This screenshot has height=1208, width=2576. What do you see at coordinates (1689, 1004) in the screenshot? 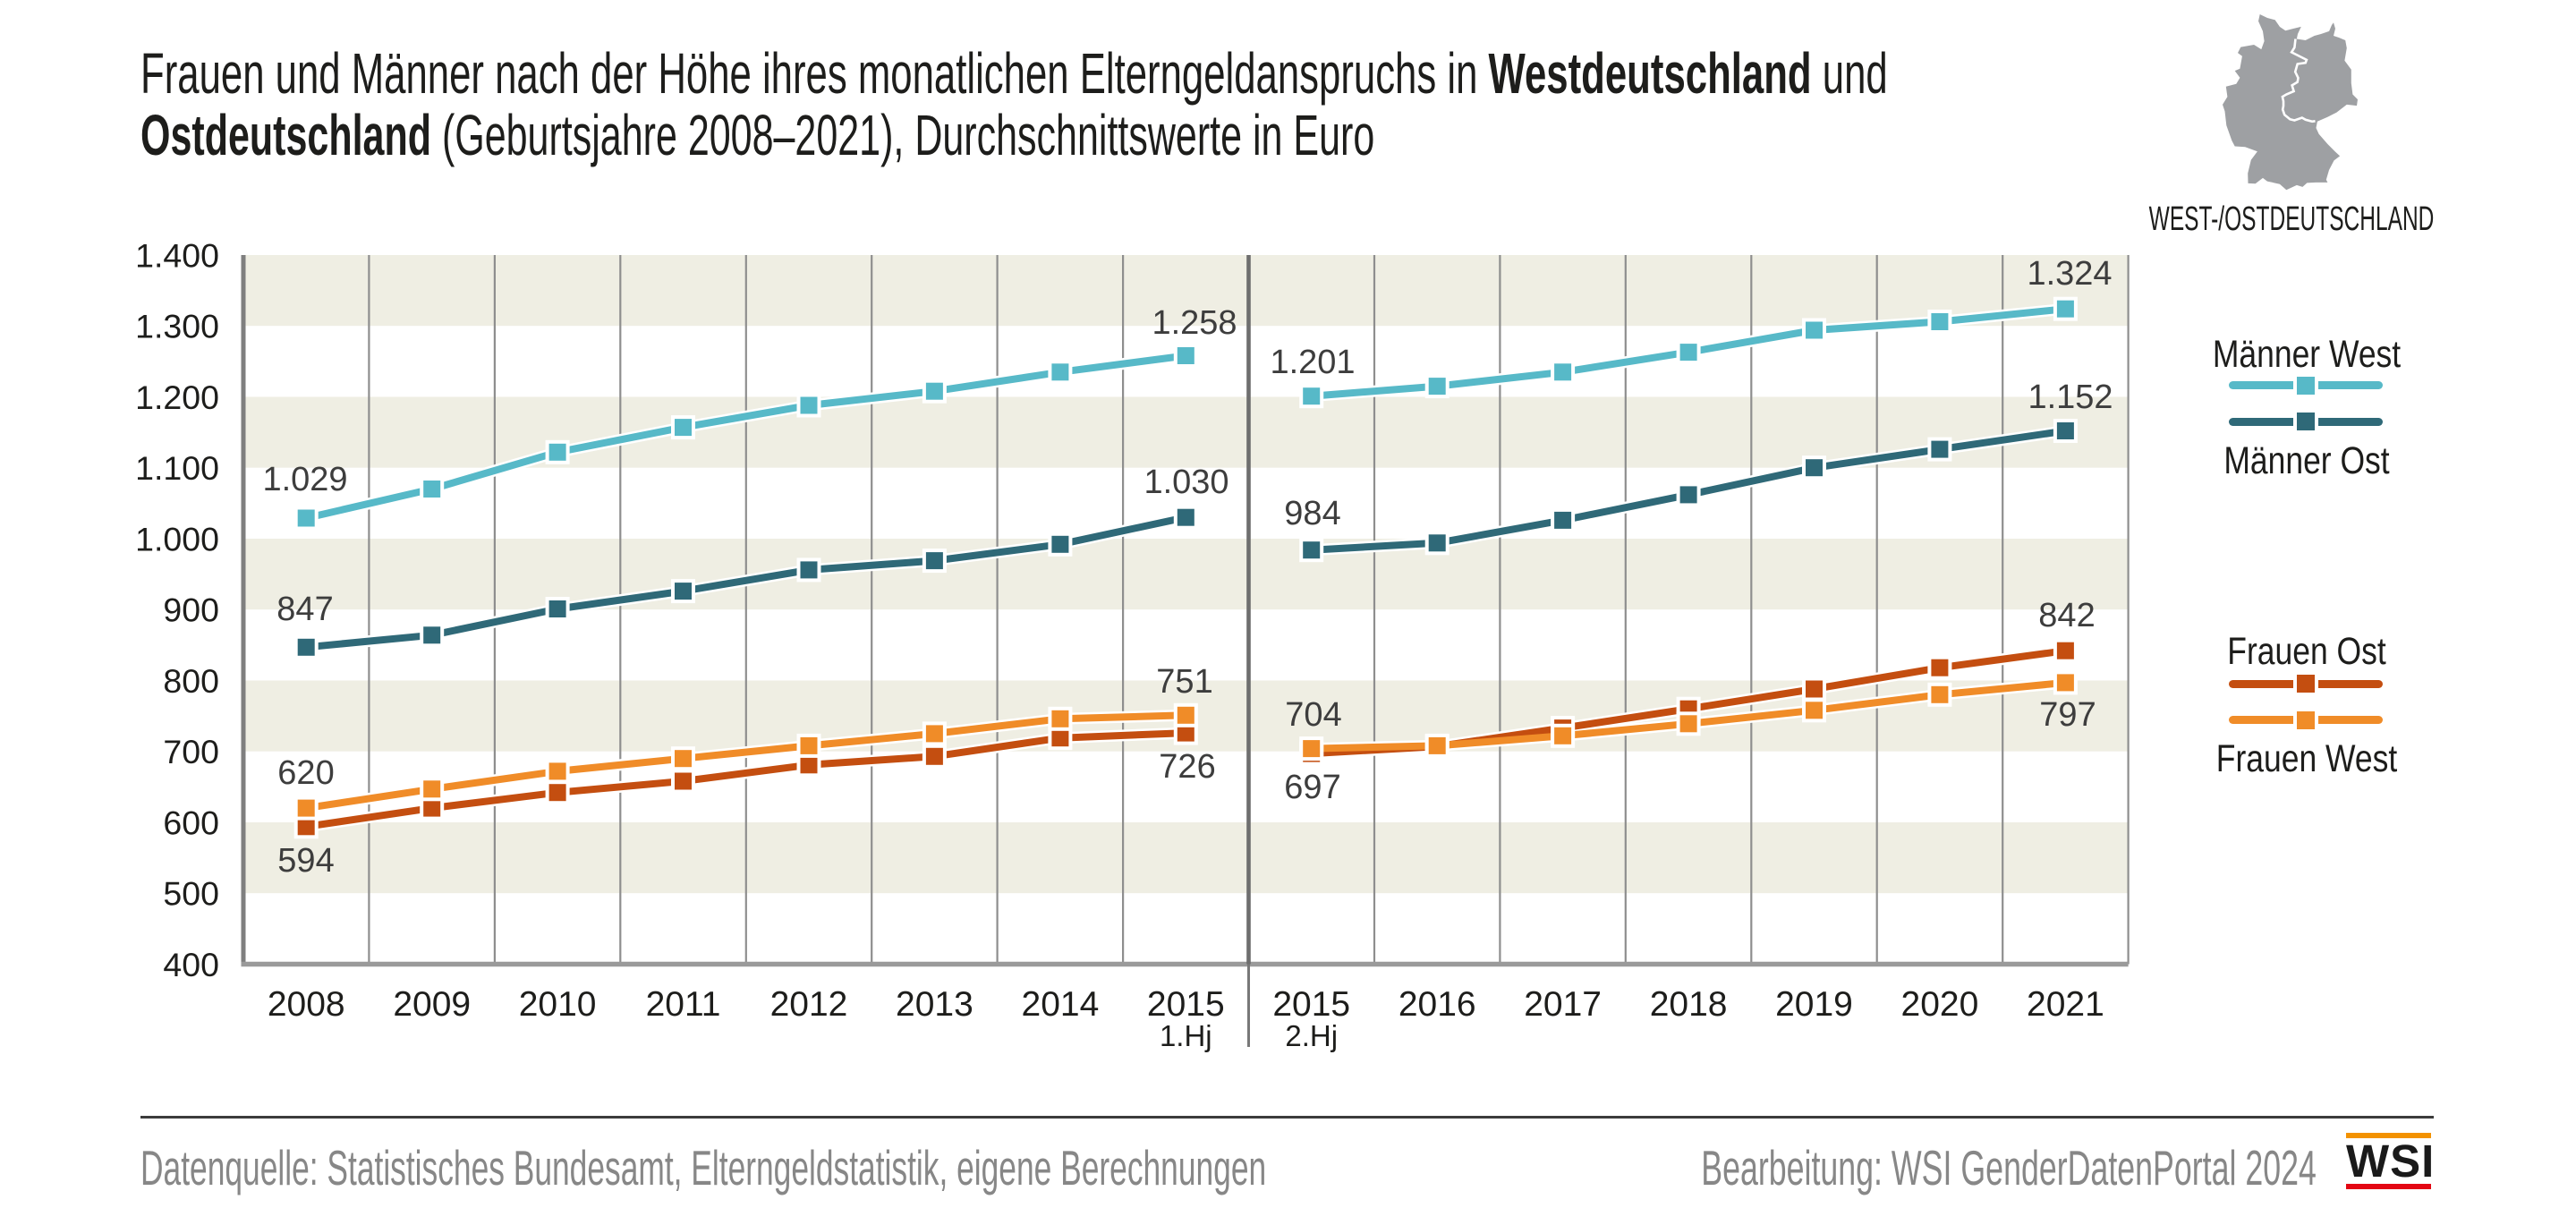
I see `svg-text: 2018` at bounding box center [1689, 1004].